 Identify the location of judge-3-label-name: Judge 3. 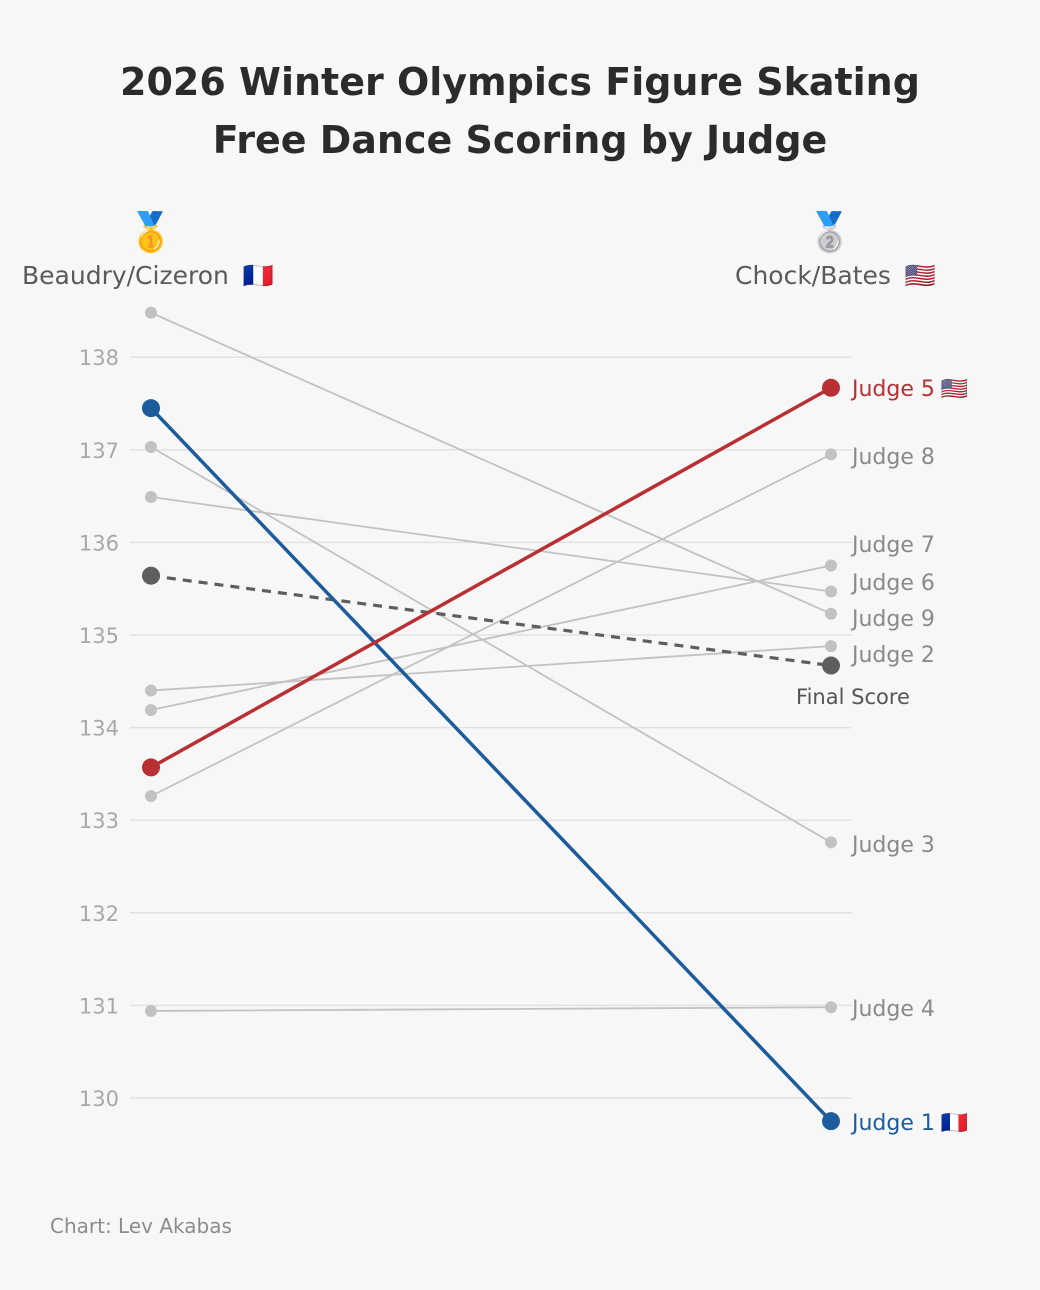
(892, 845).